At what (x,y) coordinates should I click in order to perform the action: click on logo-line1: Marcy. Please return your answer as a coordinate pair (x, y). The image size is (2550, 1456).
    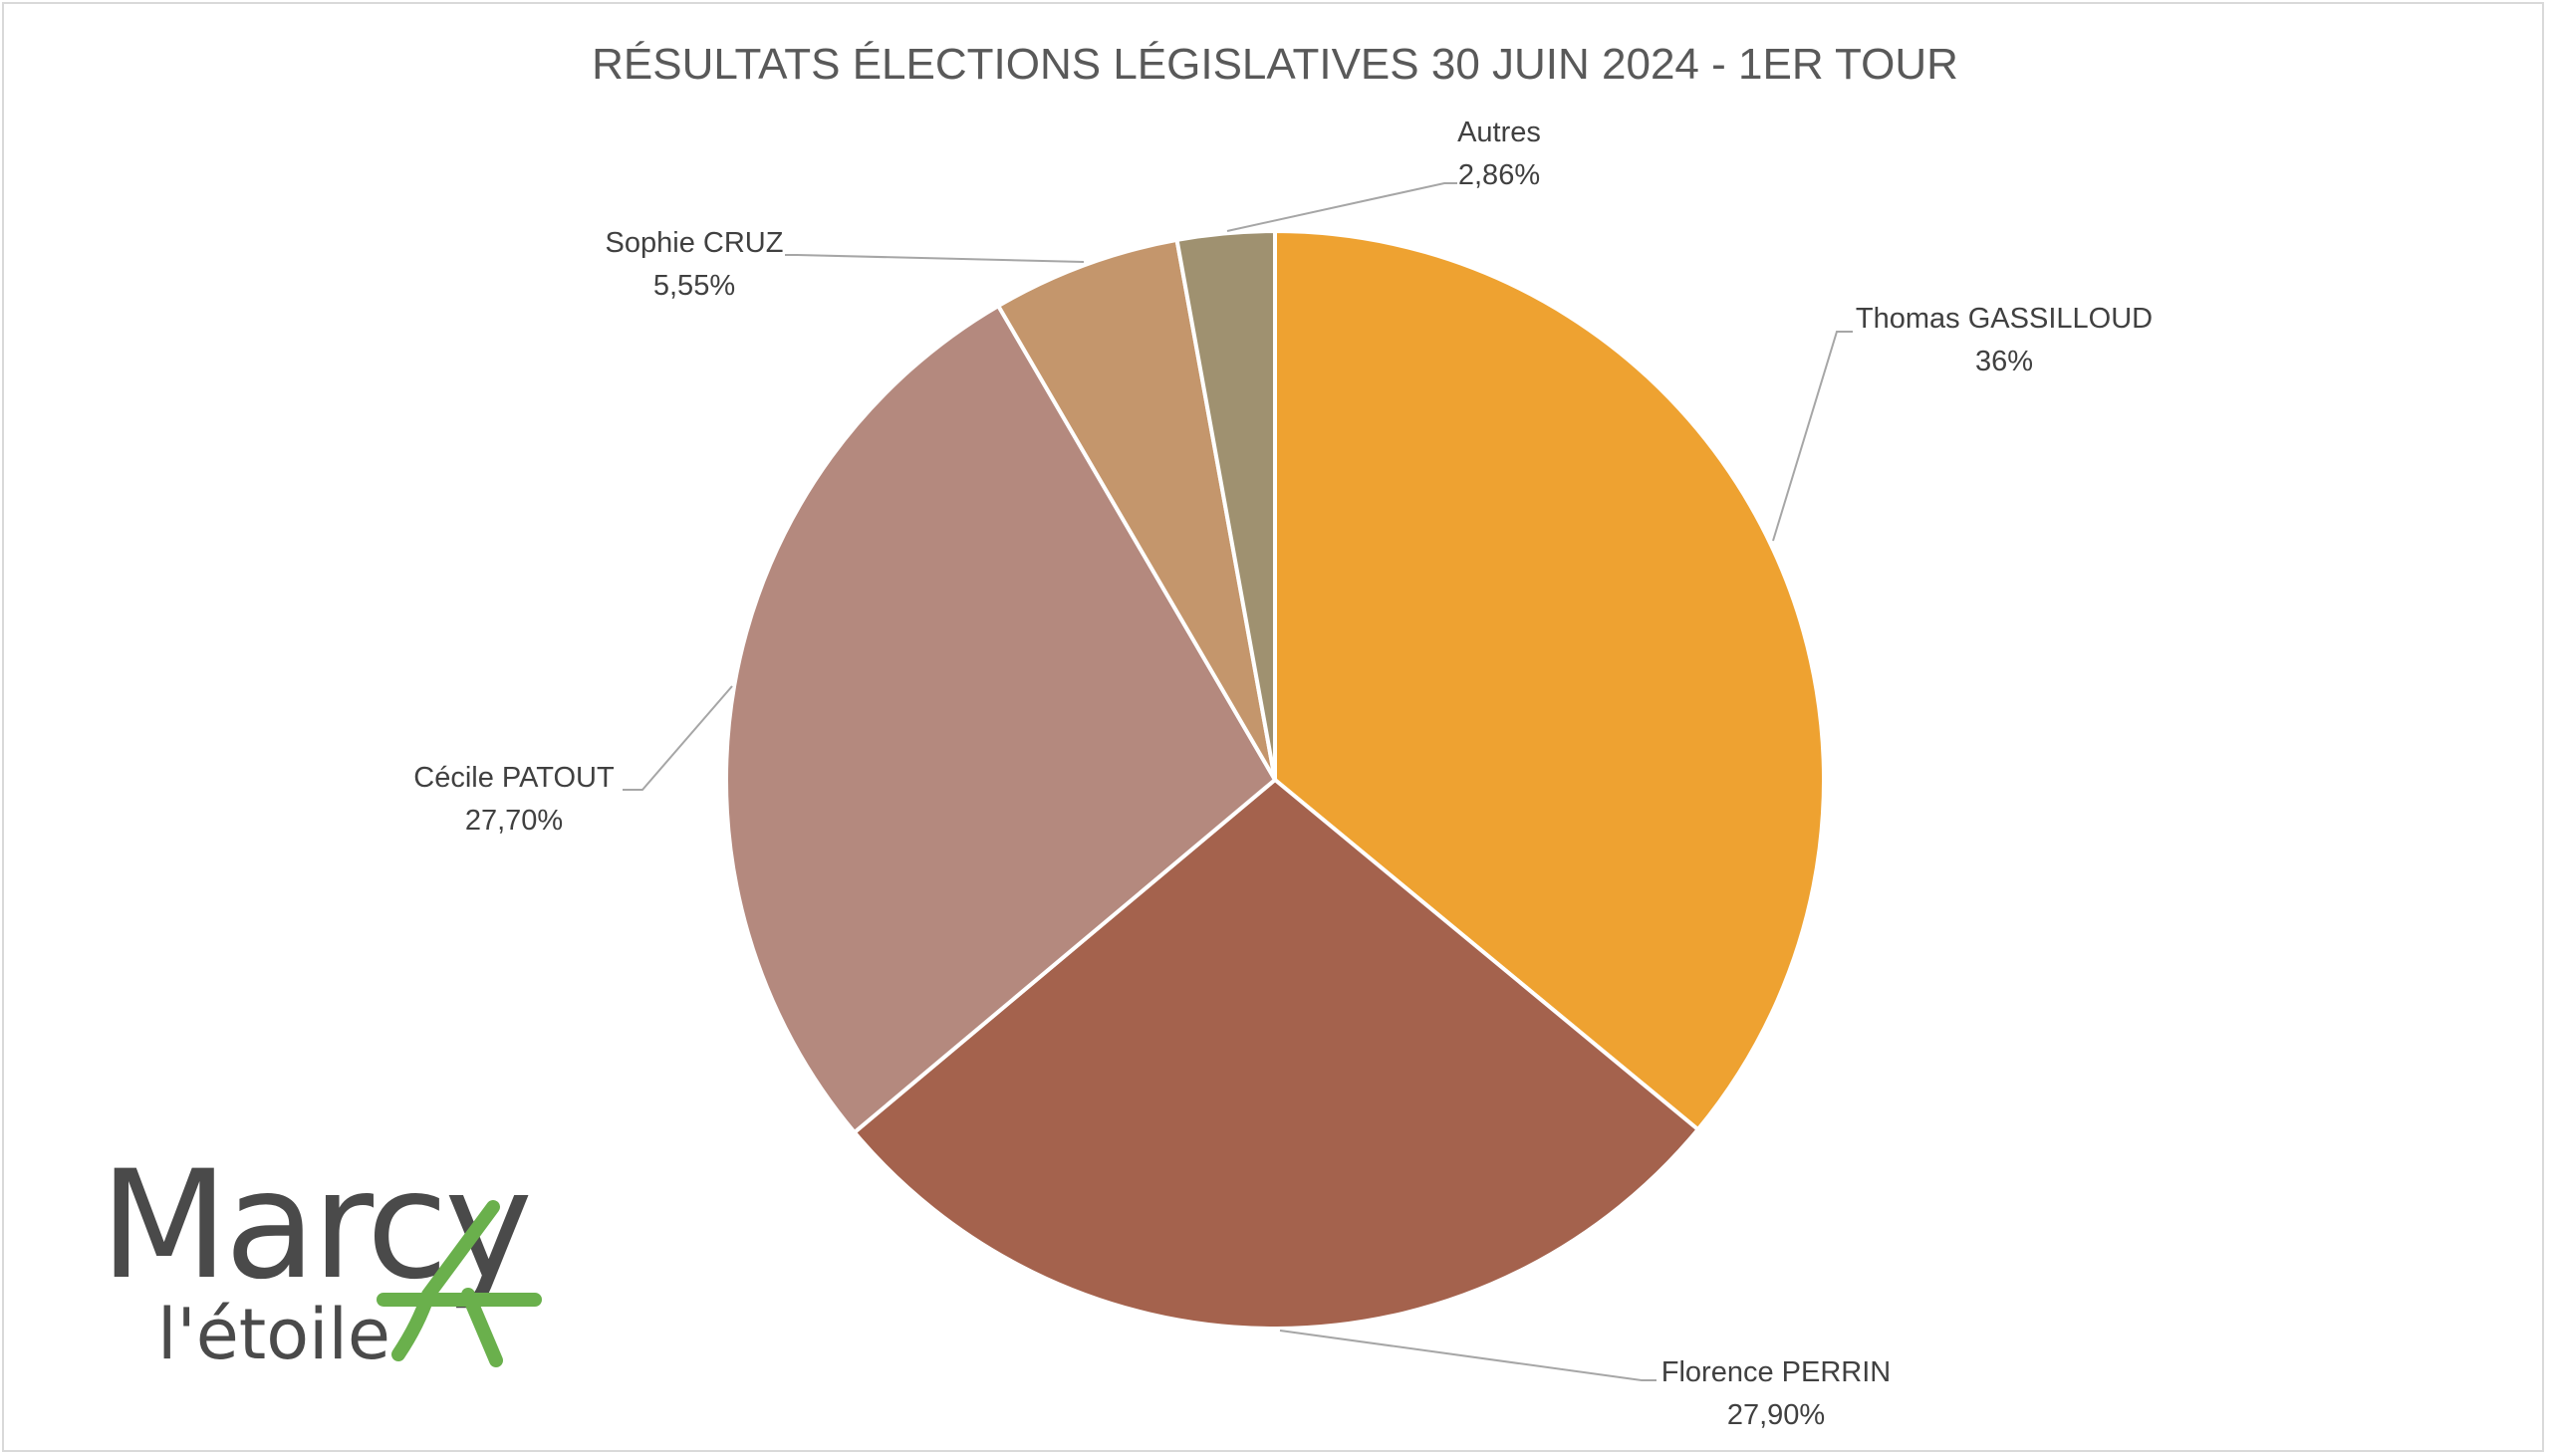
    Looking at the image, I should click on (314, 1226).